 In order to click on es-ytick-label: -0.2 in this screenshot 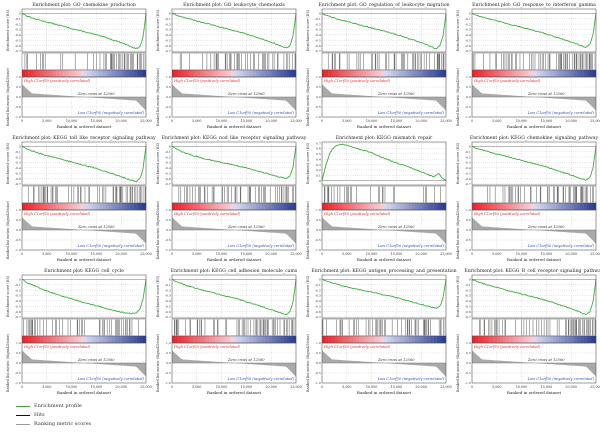, I will do `click(468, 24)`.